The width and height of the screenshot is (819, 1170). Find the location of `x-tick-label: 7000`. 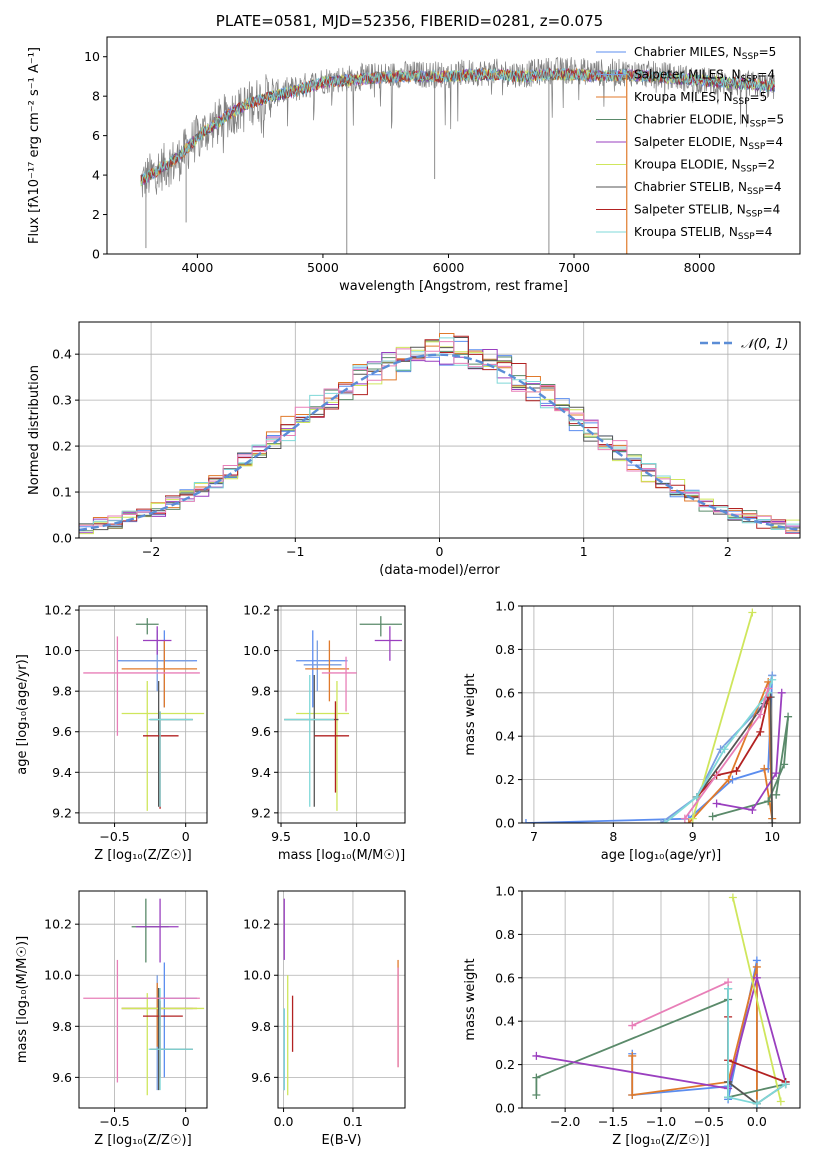

x-tick-label: 7000 is located at coordinates (574, 267).